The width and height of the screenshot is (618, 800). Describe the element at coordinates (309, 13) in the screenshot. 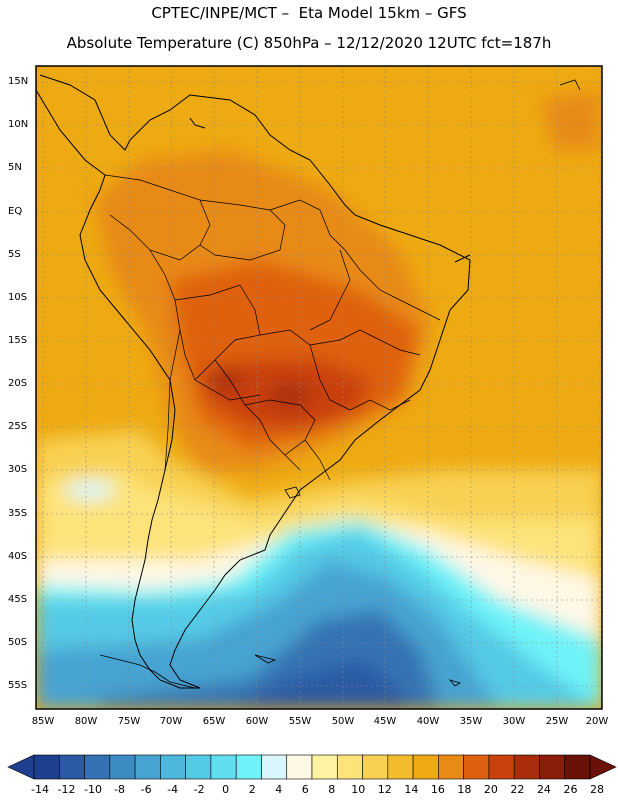

I see `title-line-1: CPTEC/INPE/MCT – Eta Model 15km – GFS` at that location.